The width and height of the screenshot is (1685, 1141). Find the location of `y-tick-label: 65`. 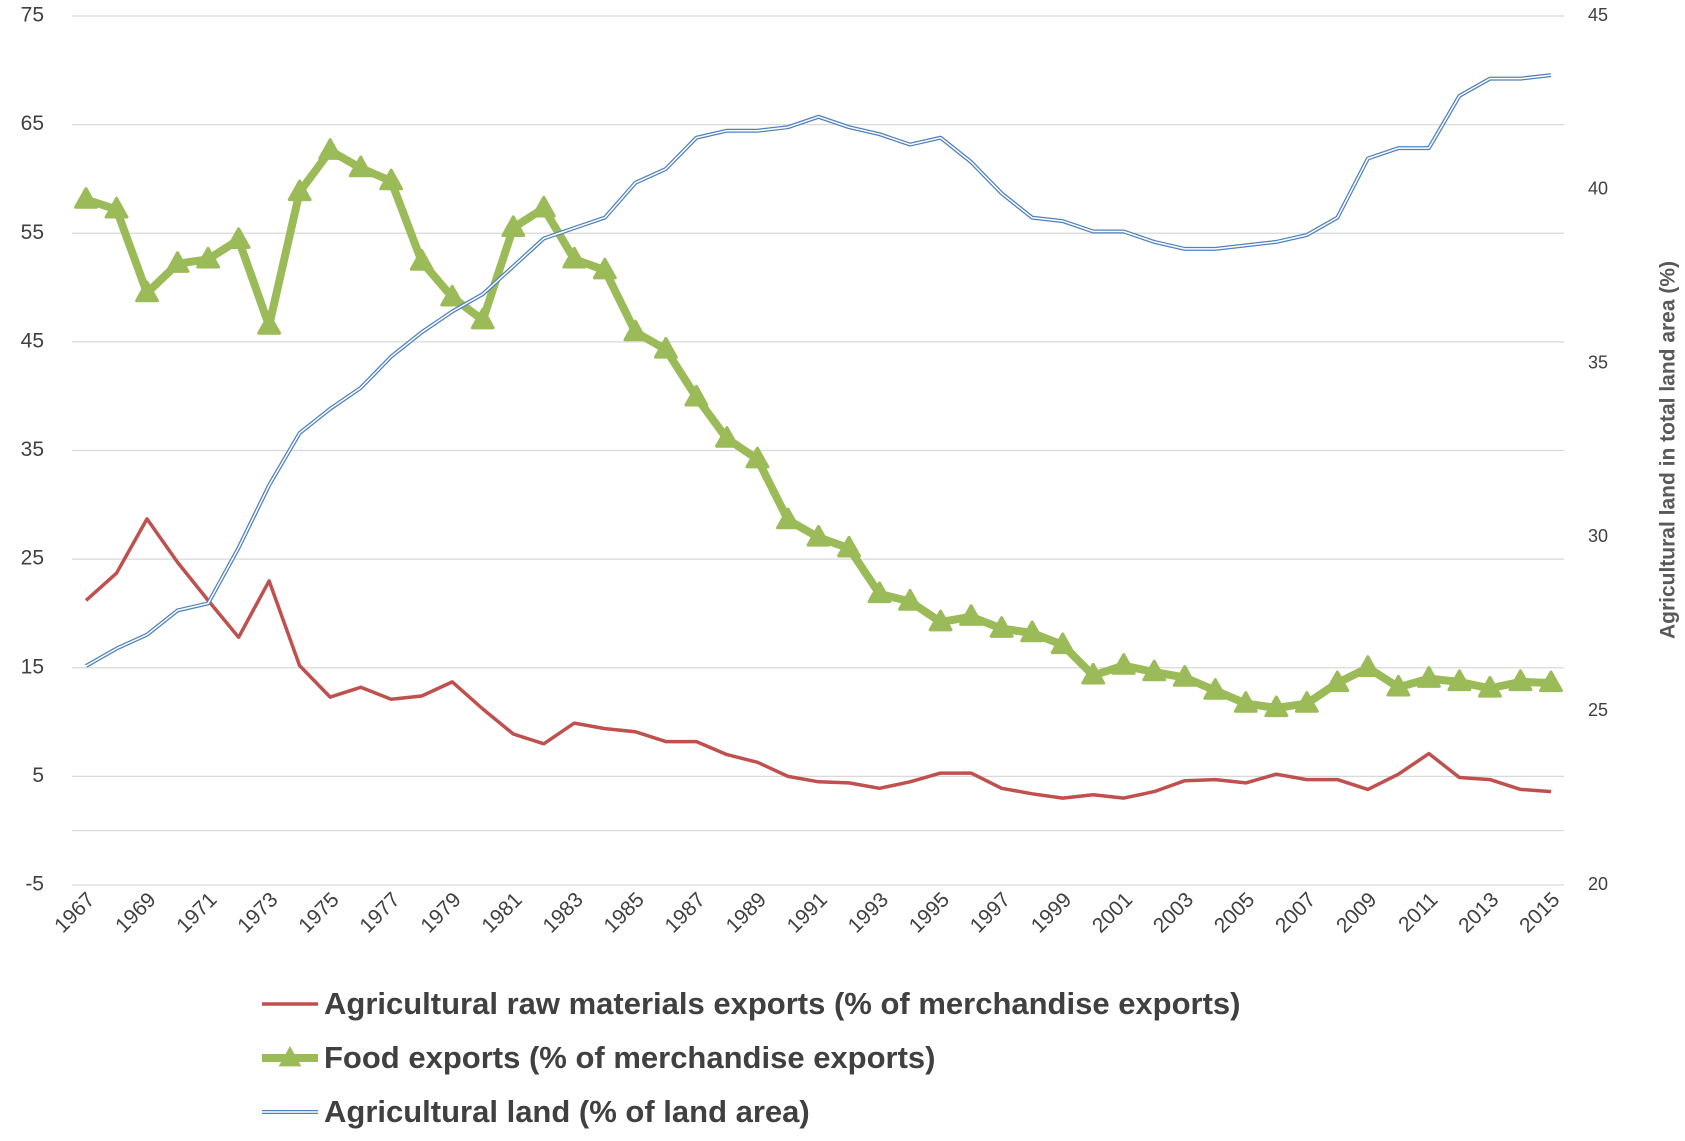

y-tick-label: 65 is located at coordinates (32, 123).